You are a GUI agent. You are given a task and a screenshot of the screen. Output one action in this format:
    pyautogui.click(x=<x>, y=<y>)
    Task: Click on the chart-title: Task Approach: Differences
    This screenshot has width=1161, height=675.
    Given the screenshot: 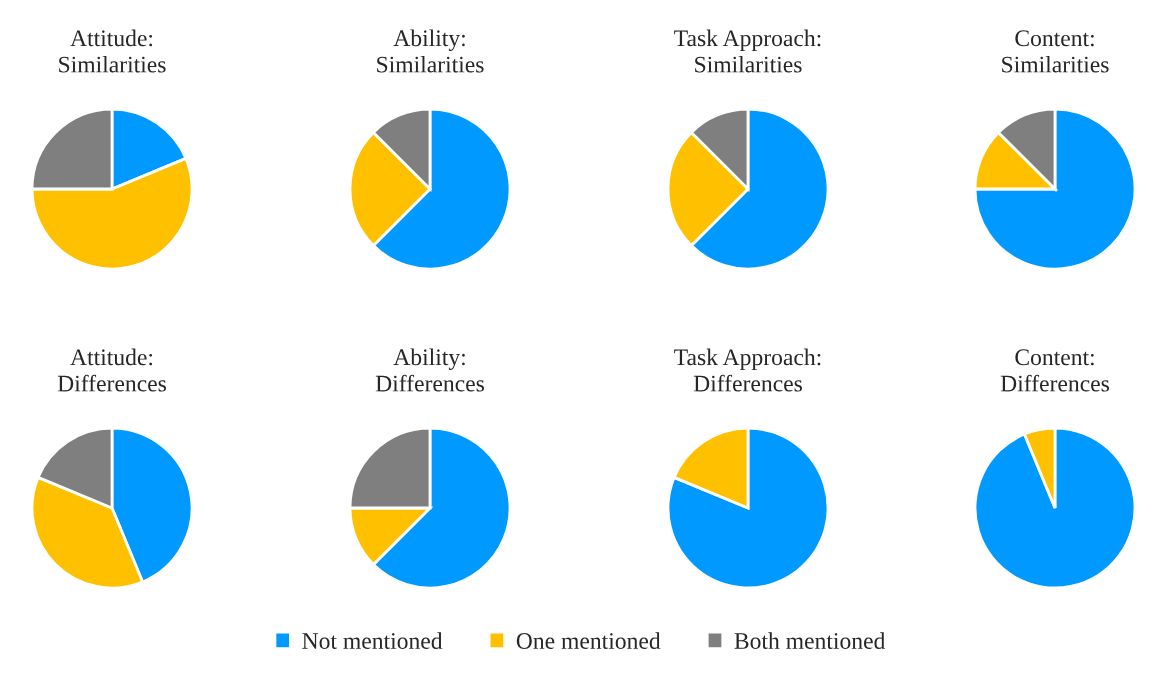 What is the action you would take?
    pyautogui.click(x=747, y=370)
    